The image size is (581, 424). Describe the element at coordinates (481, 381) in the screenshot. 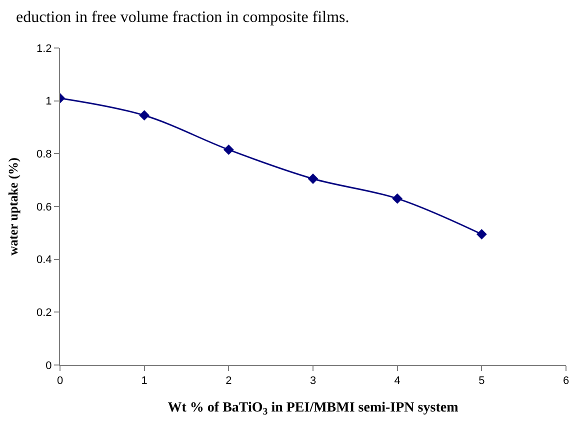

I see `x-tick-label: 5` at that location.